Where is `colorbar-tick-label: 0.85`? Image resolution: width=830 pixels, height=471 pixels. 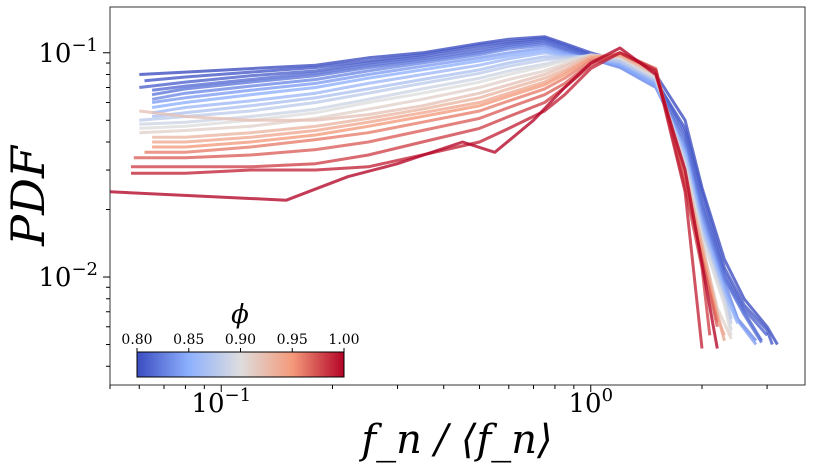
colorbar-tick-label: 0.85 is located at coordinates (188, 340).